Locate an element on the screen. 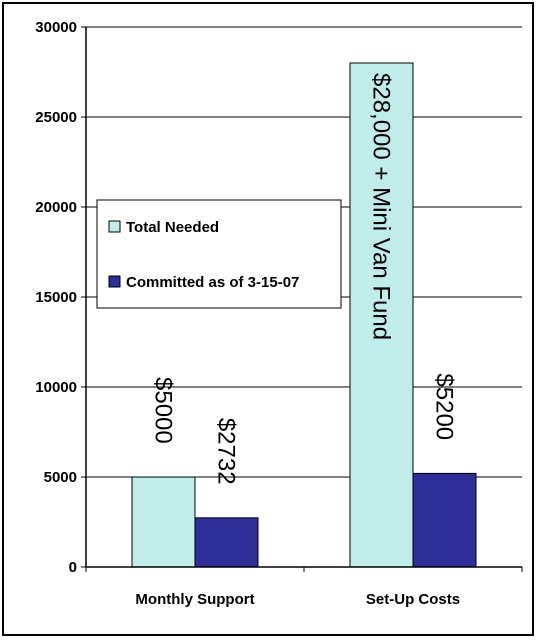  y-tick-label: 5000 is located at coordinates (60, 477).